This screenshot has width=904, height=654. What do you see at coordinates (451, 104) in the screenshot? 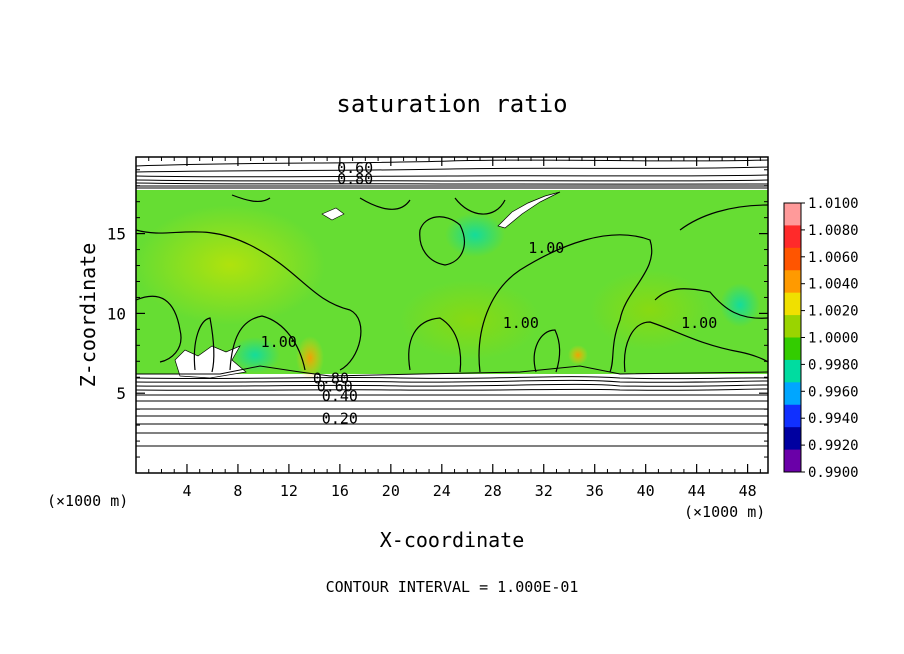
I see `chart-title: saturation ratio` at bounding box center [451, 104].